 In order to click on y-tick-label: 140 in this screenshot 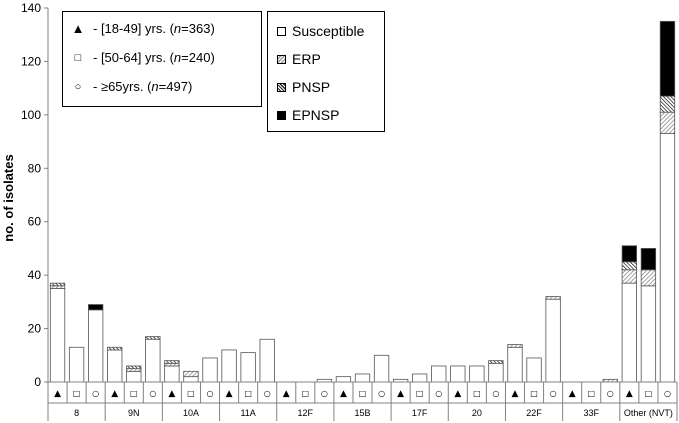, I will do `click(31, 8)`.